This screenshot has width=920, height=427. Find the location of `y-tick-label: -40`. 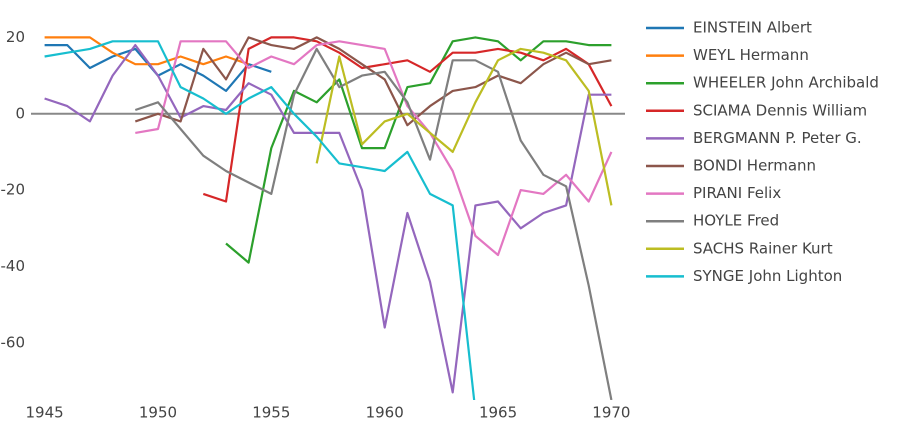

y-tick-label: -40 is located at coordinates (13, 266).